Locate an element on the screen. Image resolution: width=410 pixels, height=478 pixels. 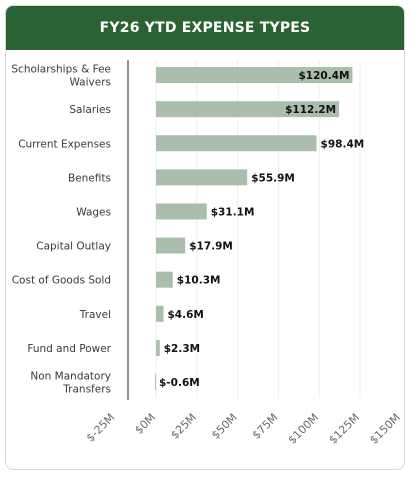
category-label: Wages is located at coordinates (93, 212).